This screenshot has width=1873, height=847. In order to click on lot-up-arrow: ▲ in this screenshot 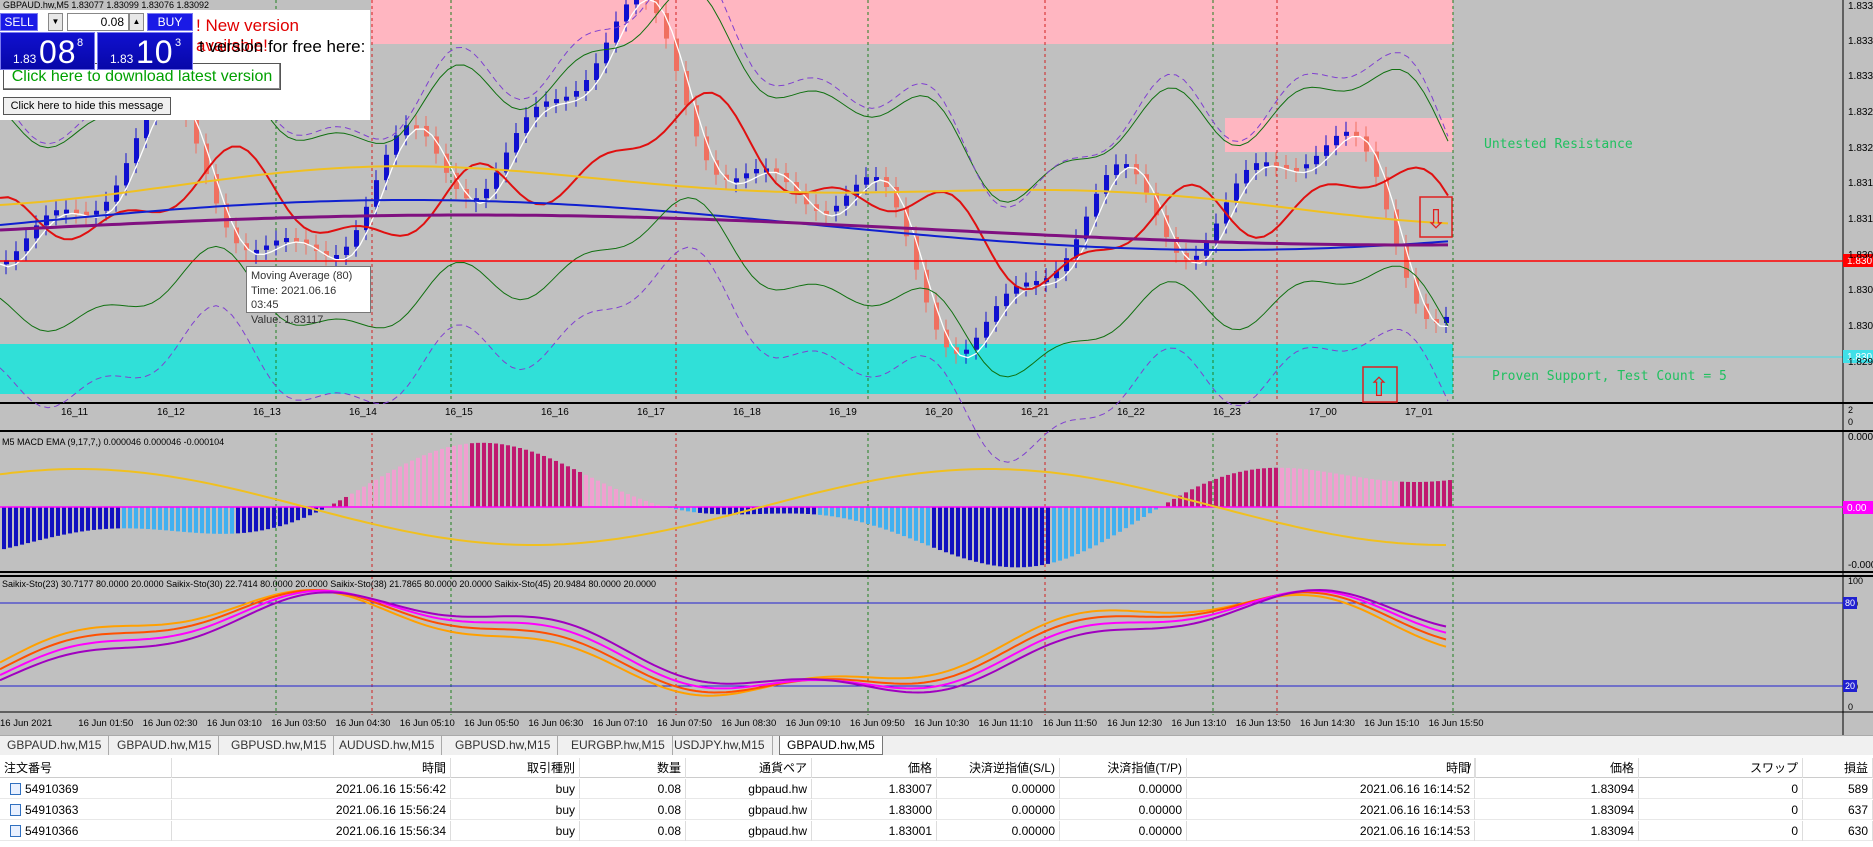, I will do `click(136, 22)`.